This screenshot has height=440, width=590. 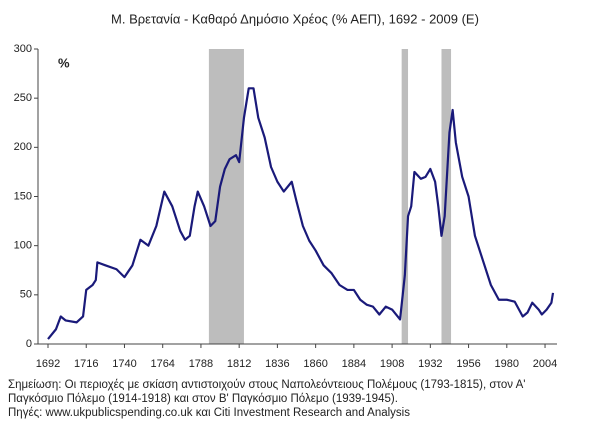 I want to click on x-tick-label: 1860, so click(x=315, y=364).